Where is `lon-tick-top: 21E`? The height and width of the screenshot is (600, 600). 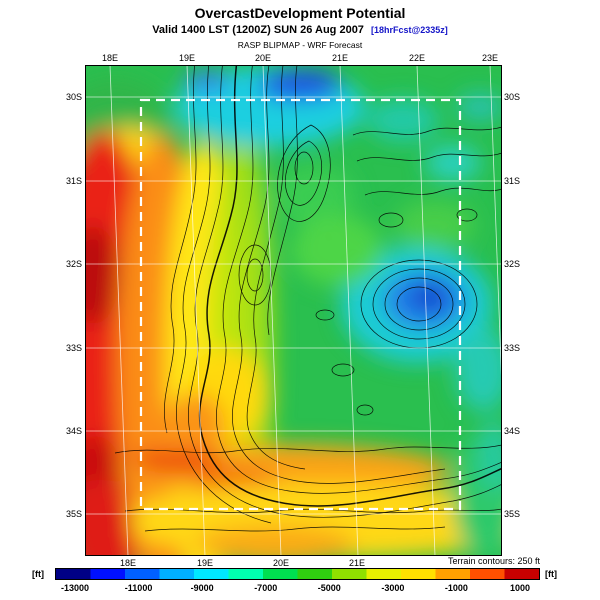
lon-tick-top: 21E is located at coordinates (339, 58).